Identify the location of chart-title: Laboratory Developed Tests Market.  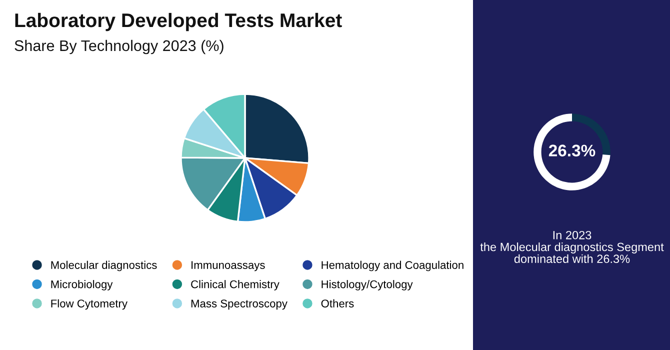
(178, 22).